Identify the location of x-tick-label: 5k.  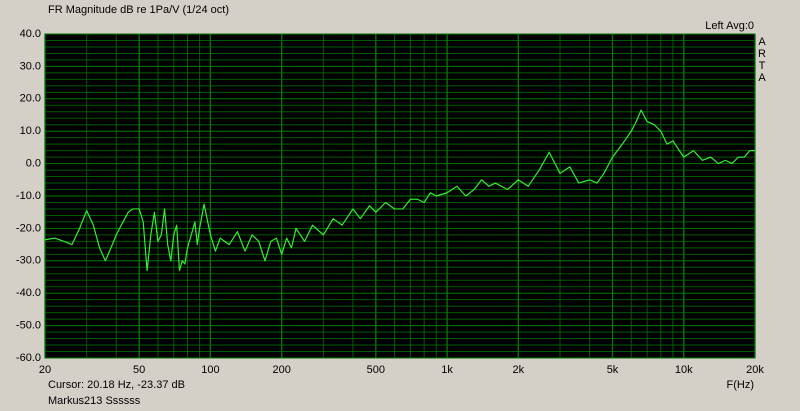
(613, 370).